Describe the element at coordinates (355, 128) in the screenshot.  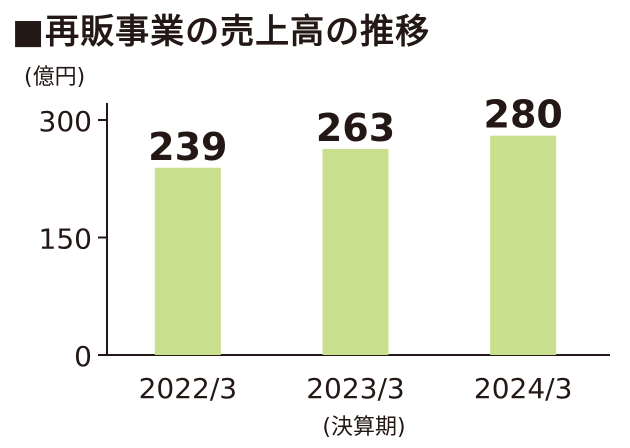
I see `bar-value-label: 263` at that location.